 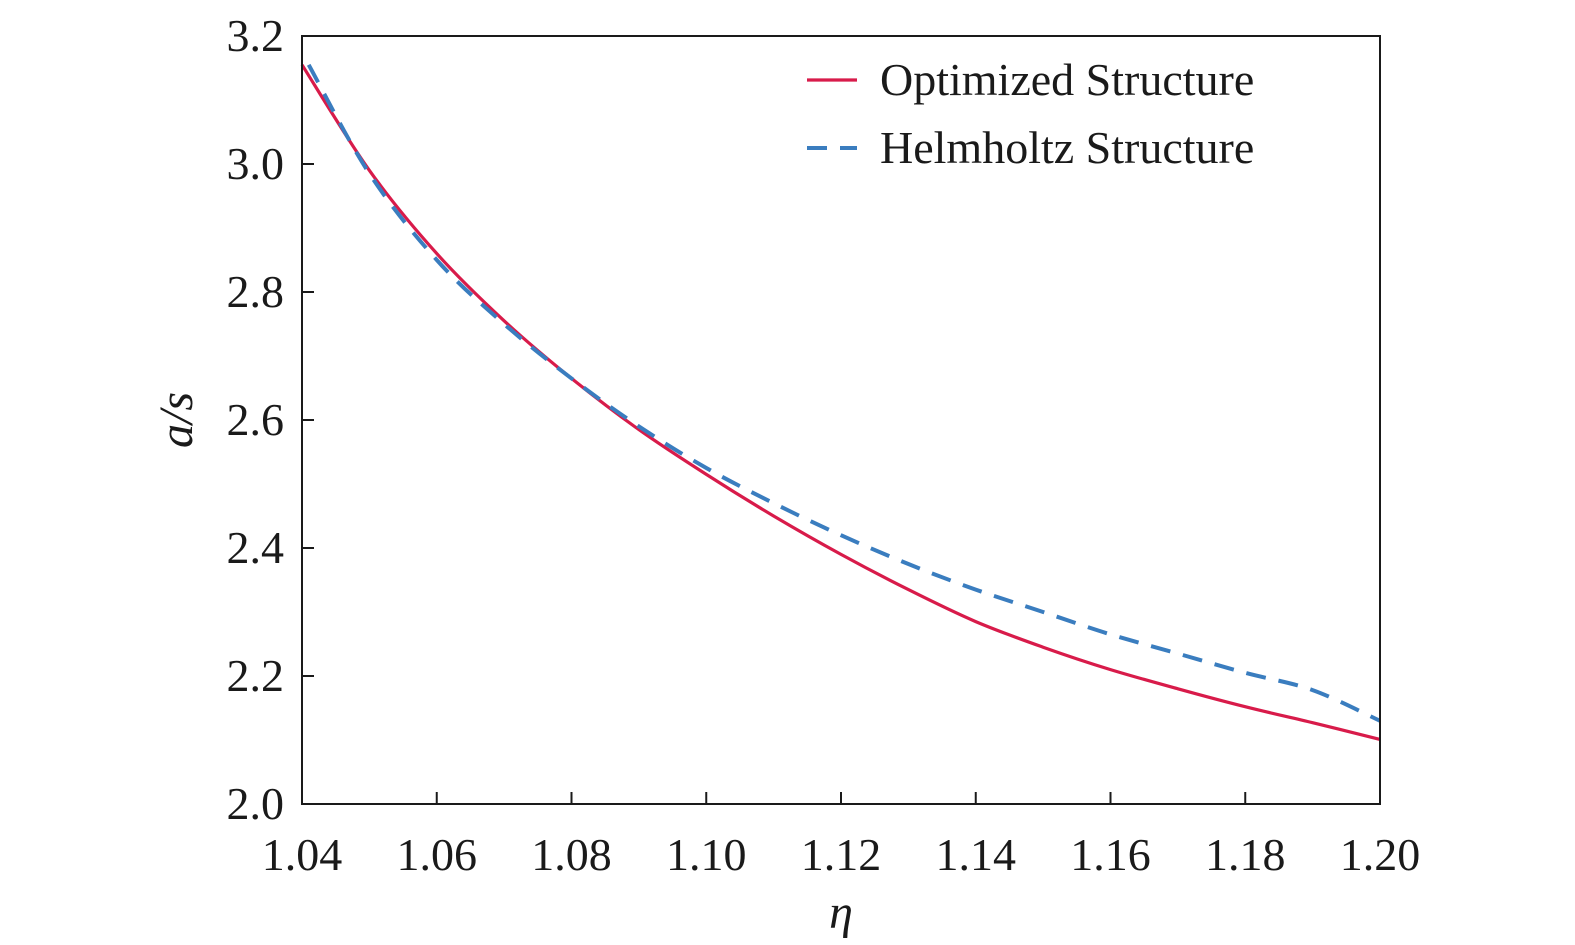 What do you see at coordinates (1110, 854) in the screenshot?
I see `x-tick-label: 1.16` at bounding box center [1110, 854].